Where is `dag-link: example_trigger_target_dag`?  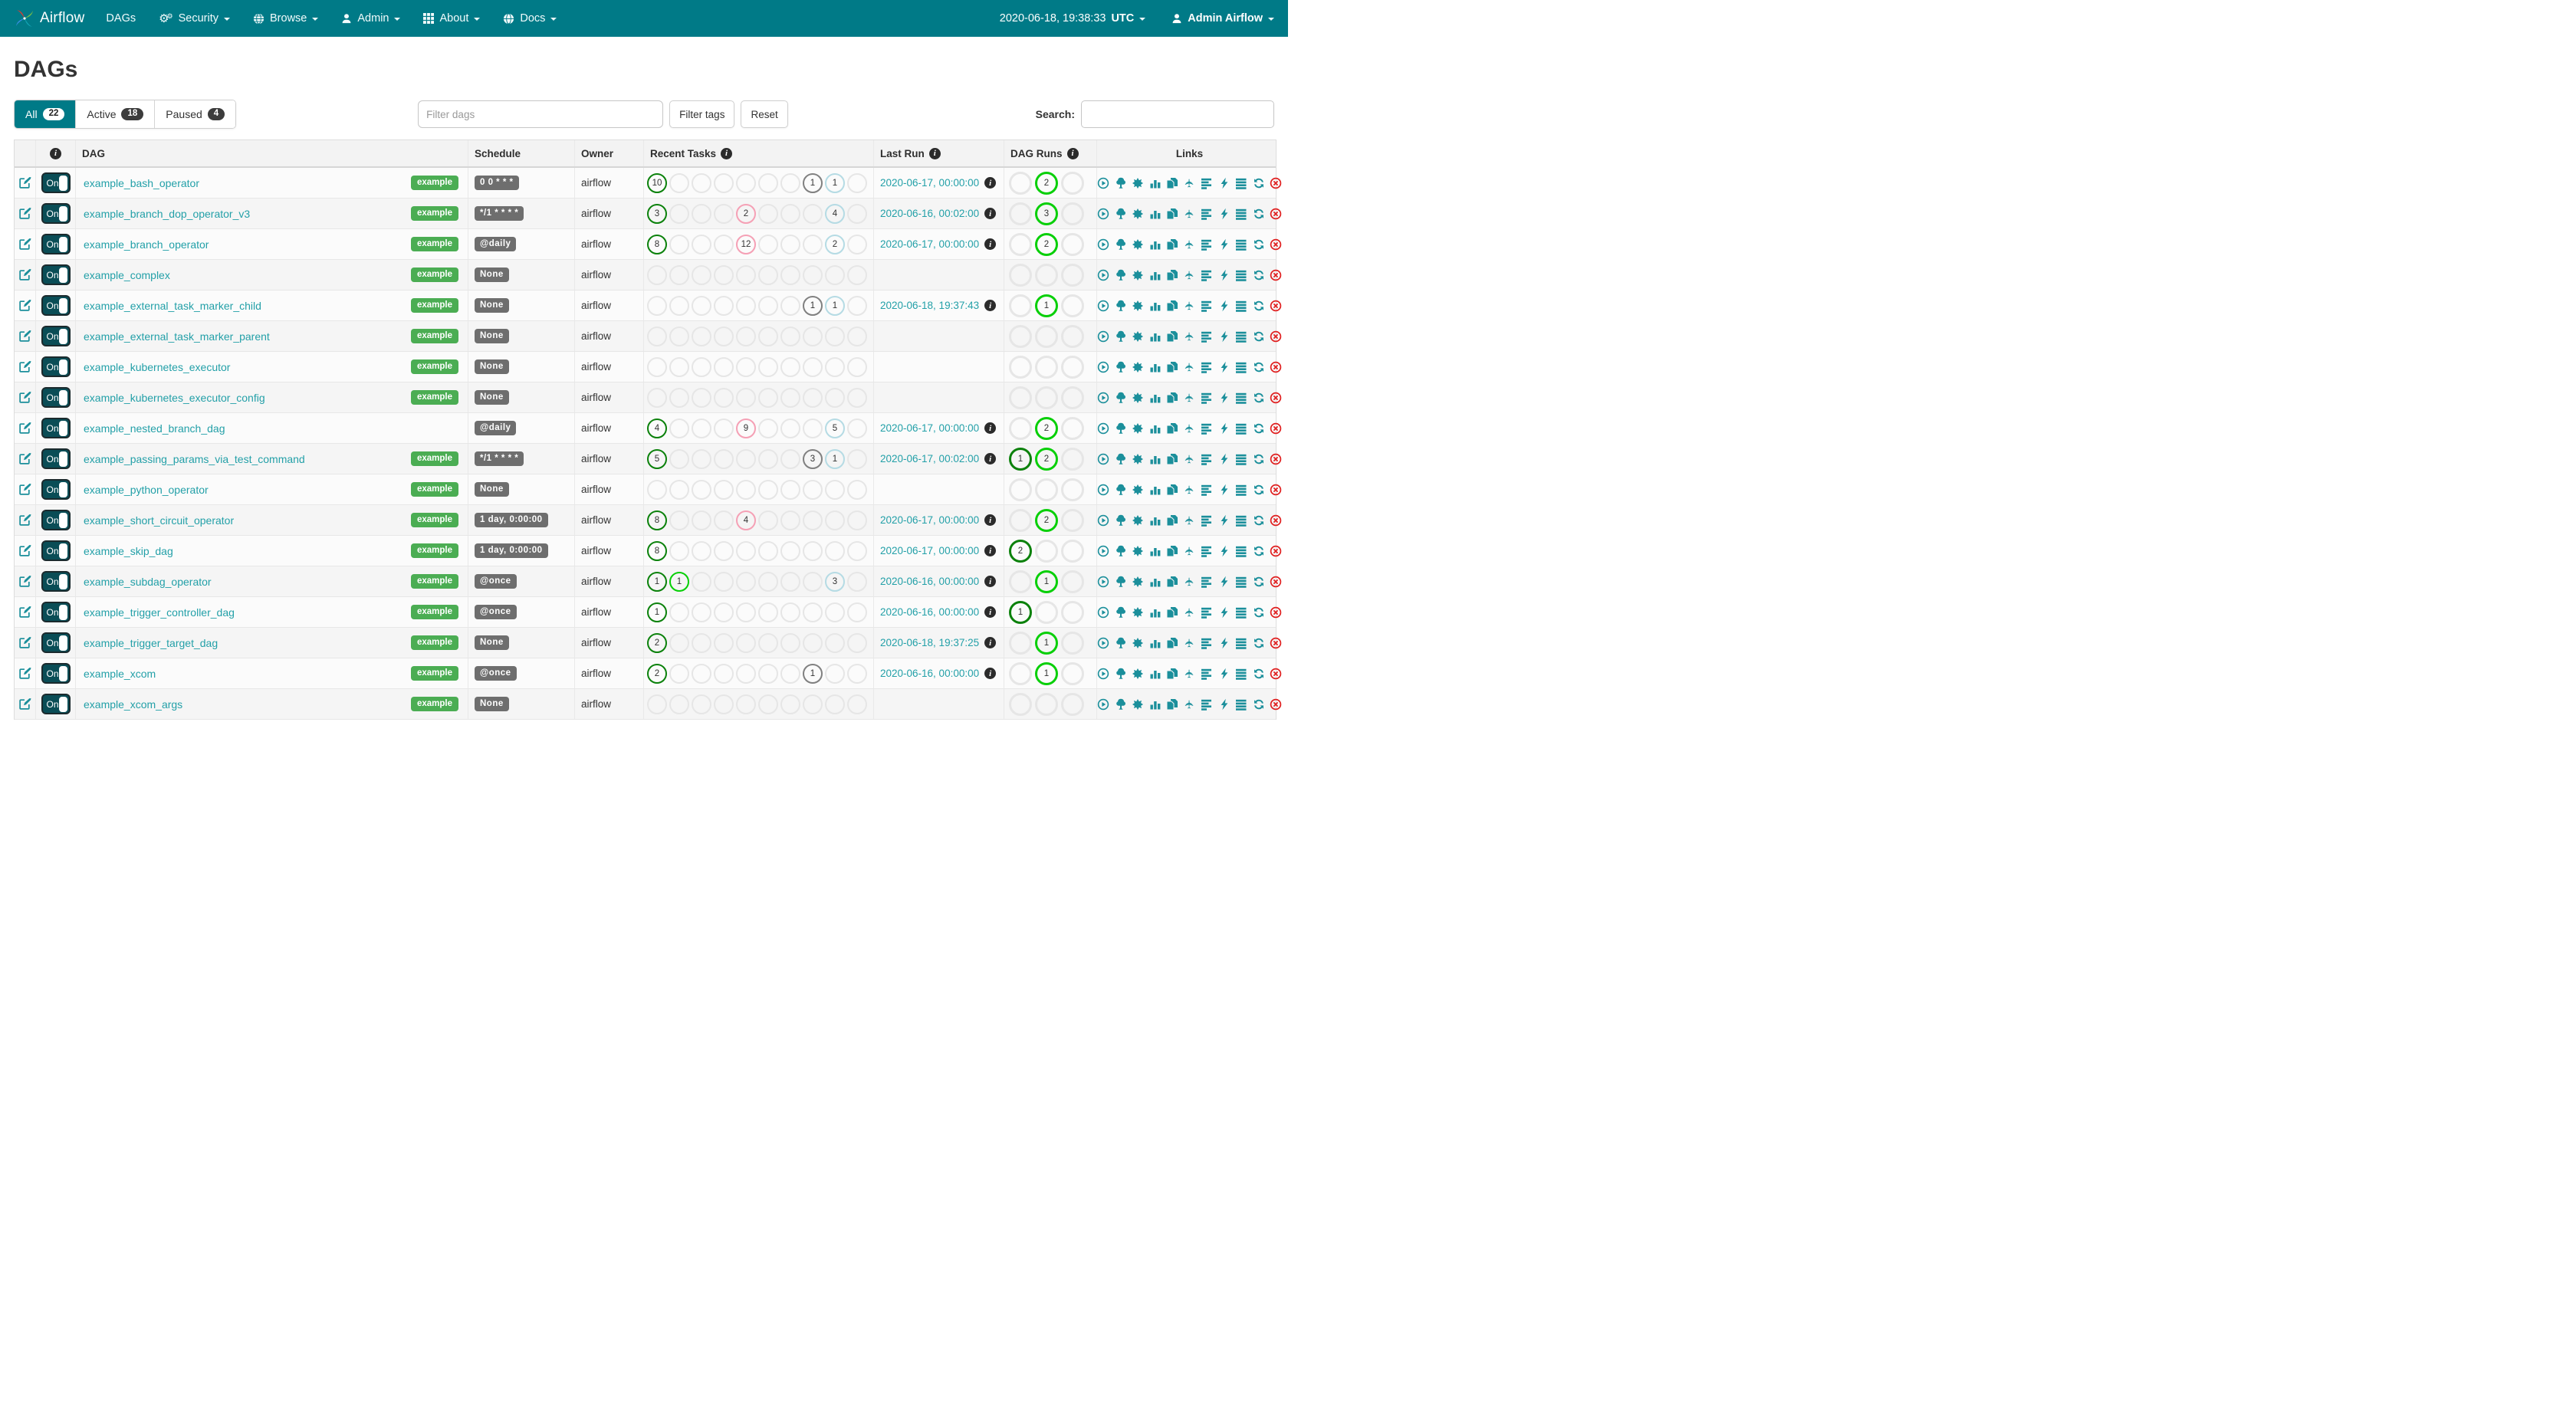 dag-link: example_trigger_target_dag is located at coordinates (151, 643).